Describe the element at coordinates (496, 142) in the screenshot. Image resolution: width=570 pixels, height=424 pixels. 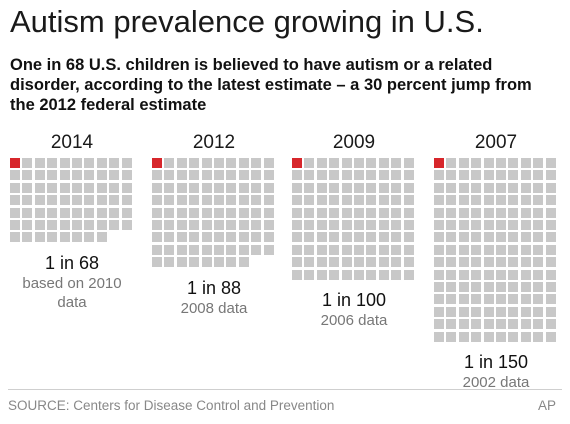
I see `year-label-2007: 2007` at that location.